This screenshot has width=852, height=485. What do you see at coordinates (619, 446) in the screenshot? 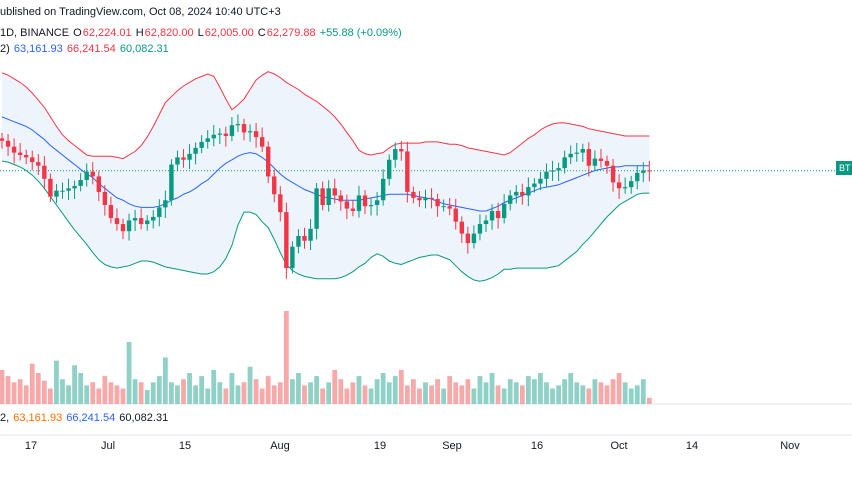
I see `x-tick-label: Oct` at bounding box center [619, 446].